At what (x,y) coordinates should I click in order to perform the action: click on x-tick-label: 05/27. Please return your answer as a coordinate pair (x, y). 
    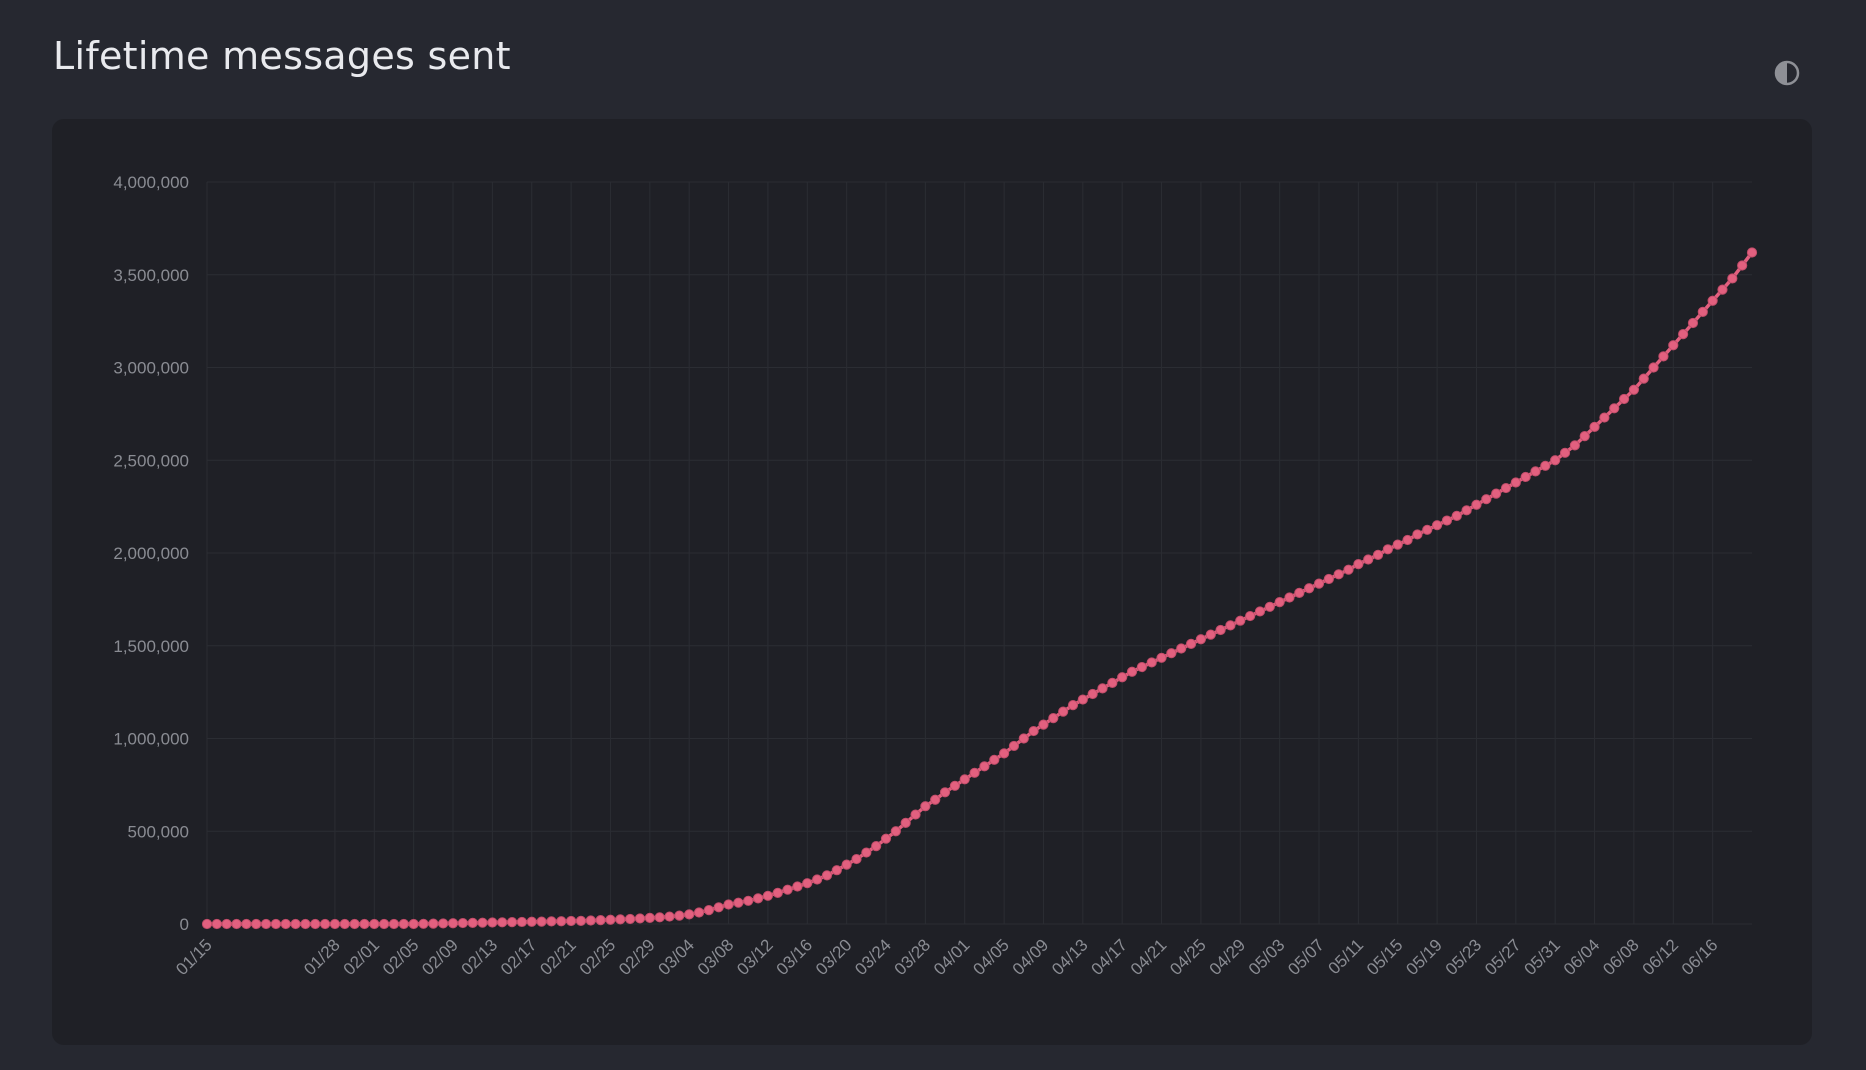
    Looking at the image, I should click on (1503, 957).